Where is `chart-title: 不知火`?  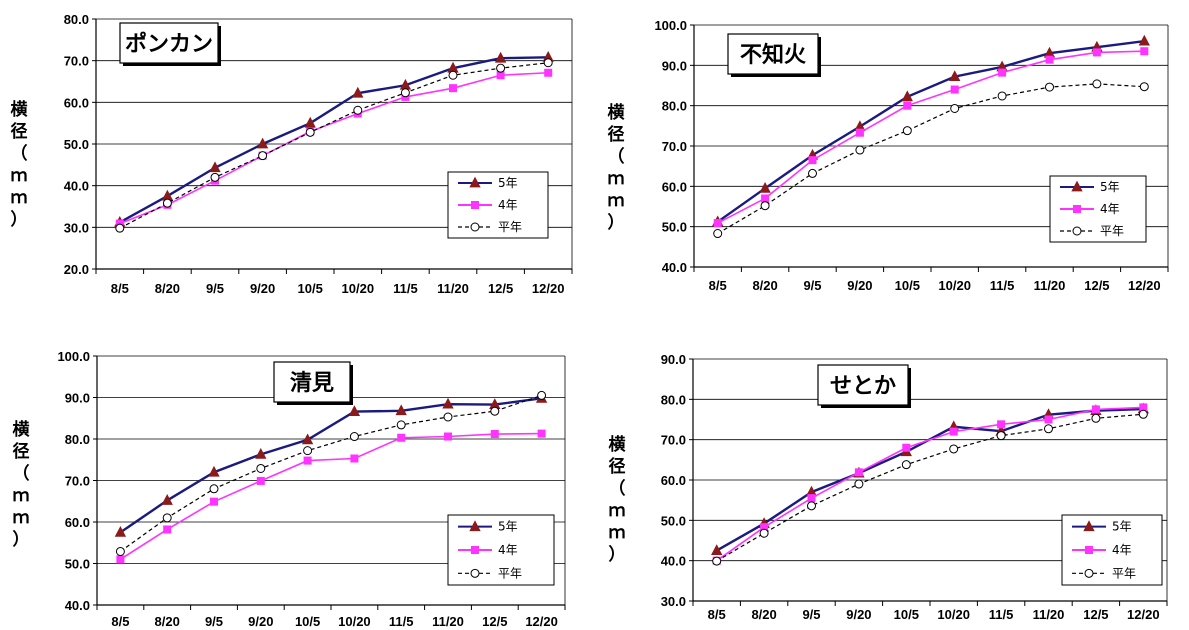
chart-title: 不知火 is located at coordinates (773, 55).